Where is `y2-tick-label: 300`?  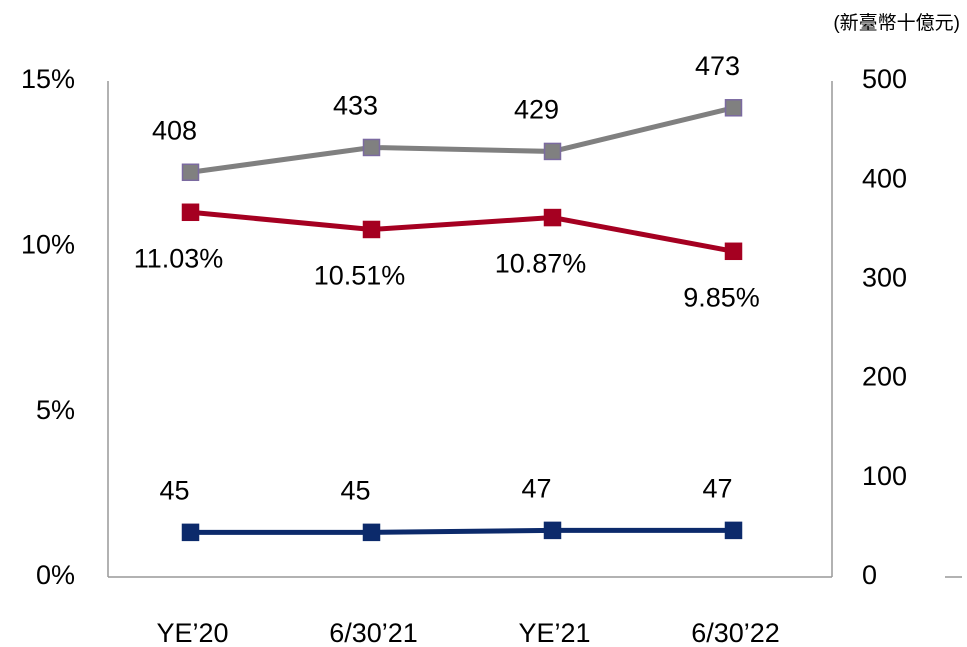
y2-tick-label: 300 is located at coordinates (884, 278).